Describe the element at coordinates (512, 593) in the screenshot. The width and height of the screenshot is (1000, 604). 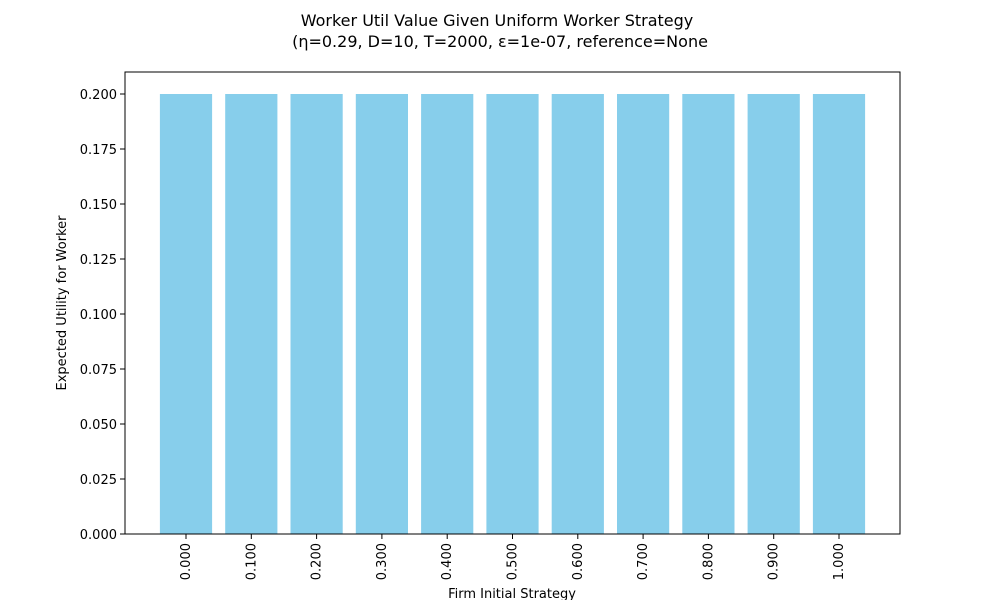
I see `x-axis-label: Firm Initial Strategy` at that location.